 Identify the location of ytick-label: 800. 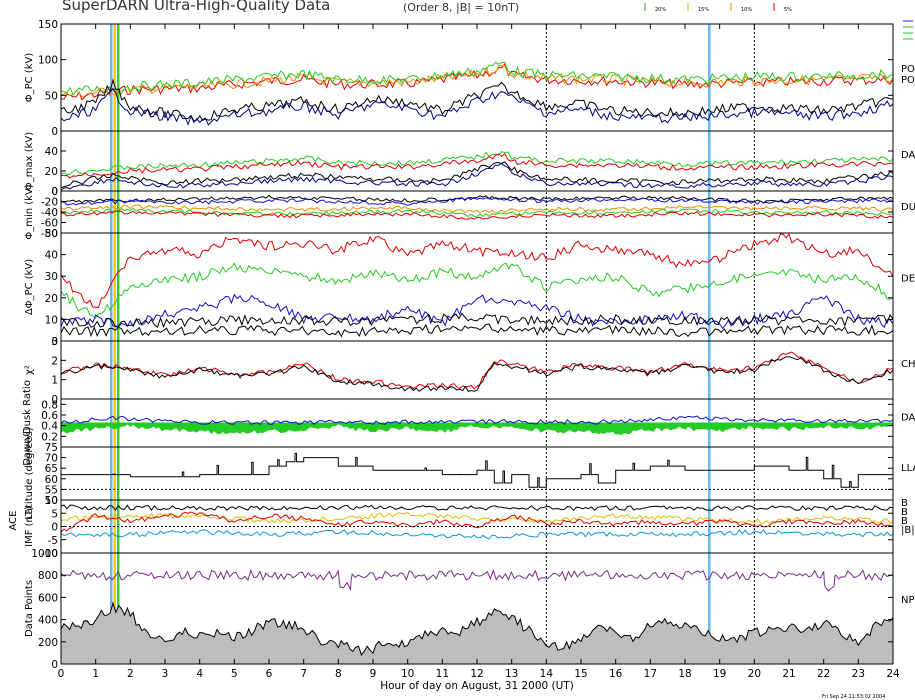
(48, 576).